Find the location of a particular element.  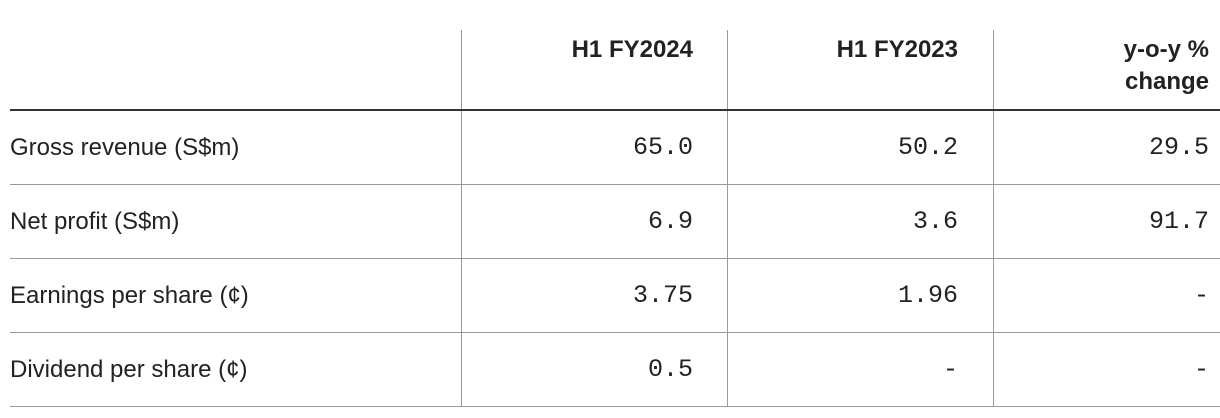

cell-value: 91.7 is located at coordinates (1178, 221).